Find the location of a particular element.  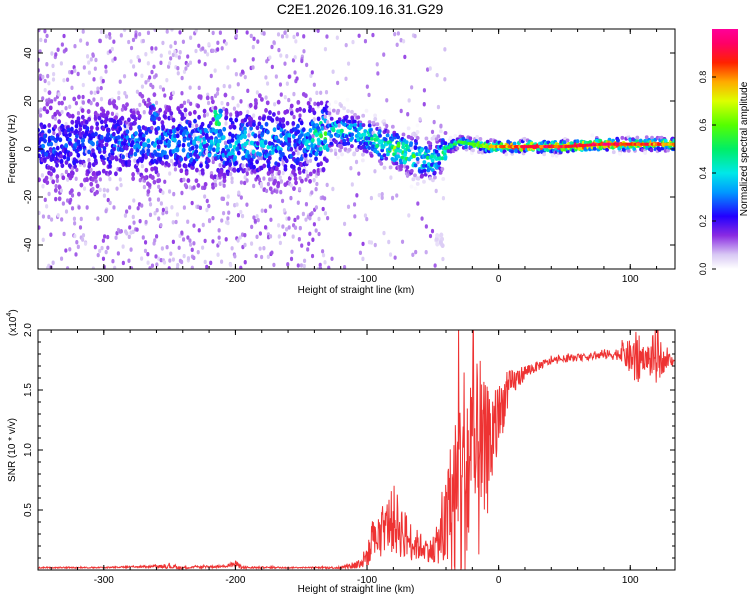

snr-scale-prefix: (x10 is located at coordinates (13, 326).